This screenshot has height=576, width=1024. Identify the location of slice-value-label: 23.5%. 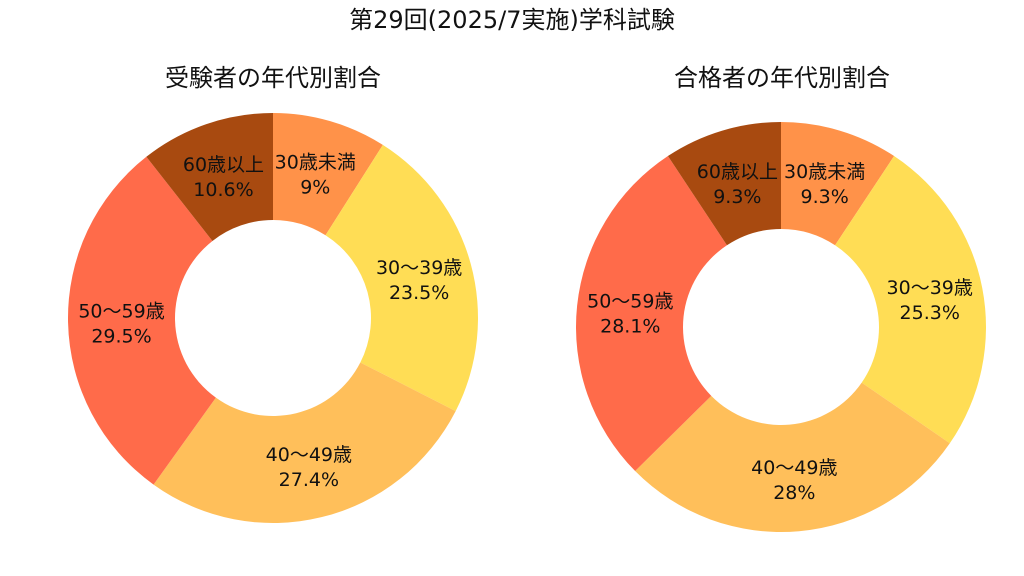
(419, 293).